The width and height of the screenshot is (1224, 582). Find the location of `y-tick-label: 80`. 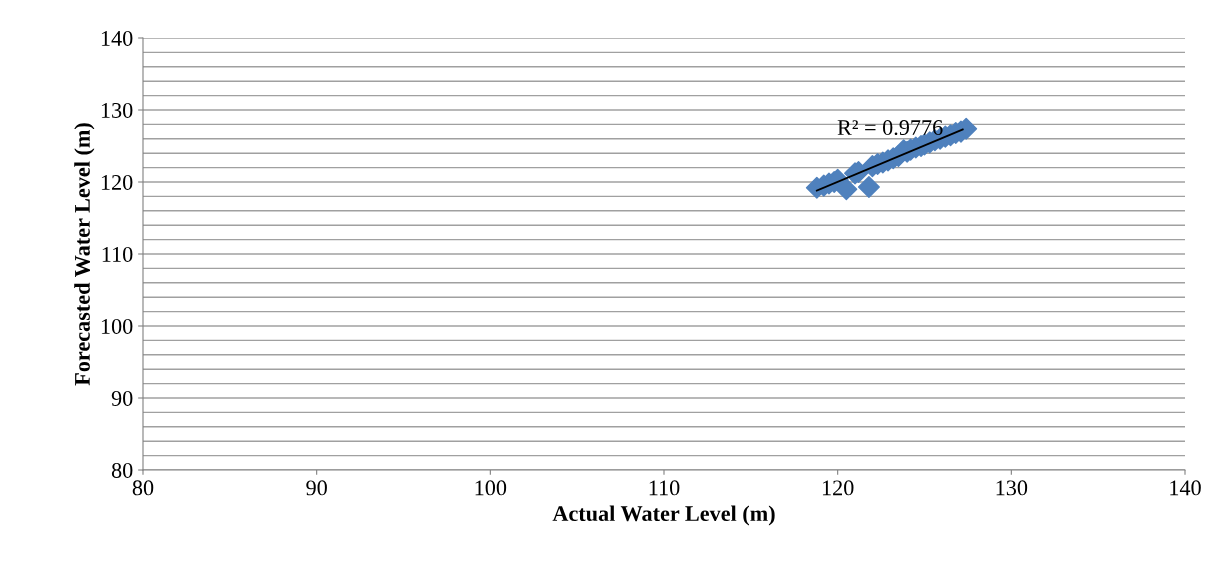

y-tick-label: 80 is located at coordinates (122, 470).